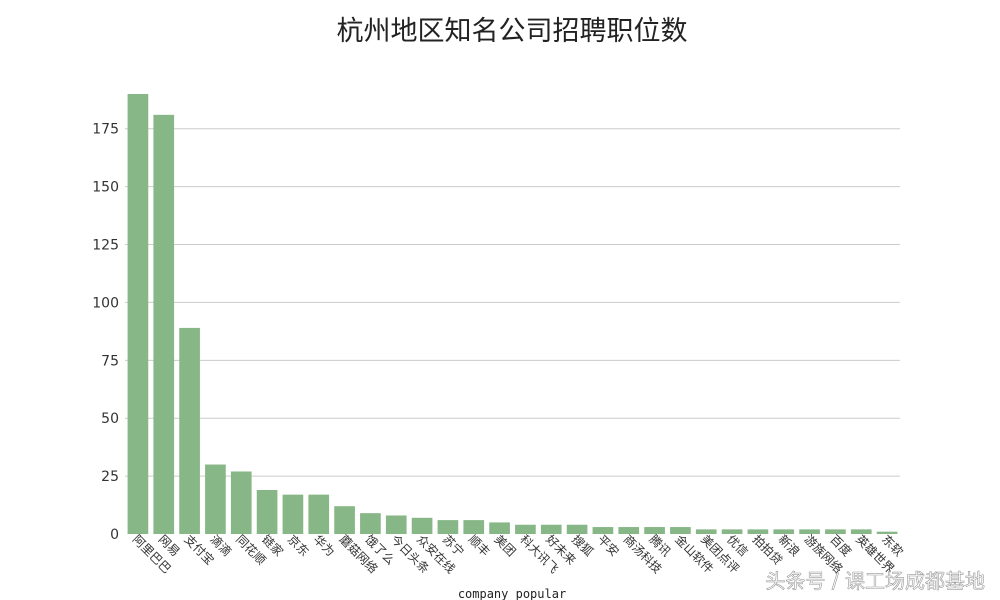 This screenshot has height=600, width=1000. What do you see at coordinates (504, 545) in the screenshot?
I see `x-tick-label: 美团` at bounding box center [504, 545].